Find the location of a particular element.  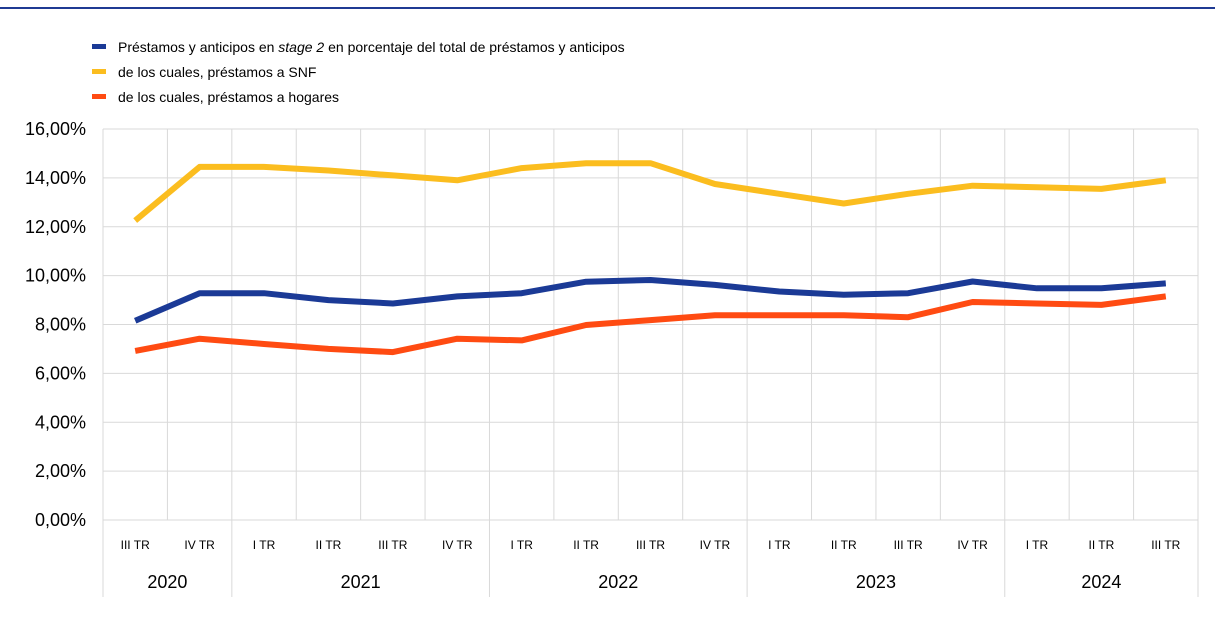

y-tick-label: 0,00% is located at coordinates (60, 520).